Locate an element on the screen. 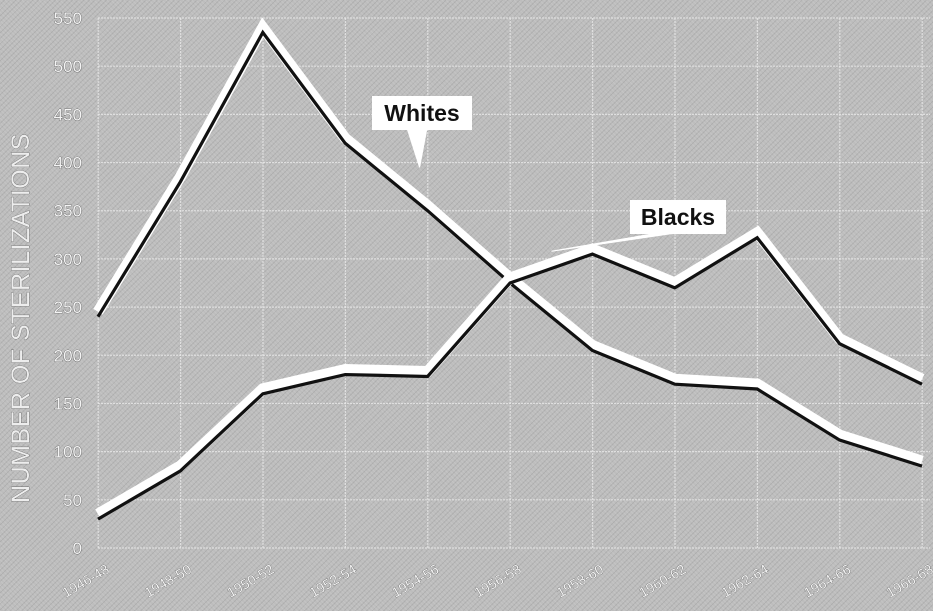 The height and width of the screenshot is (611, 933). x-tick-label: 1962-64 is located at coordinates (744, 581).